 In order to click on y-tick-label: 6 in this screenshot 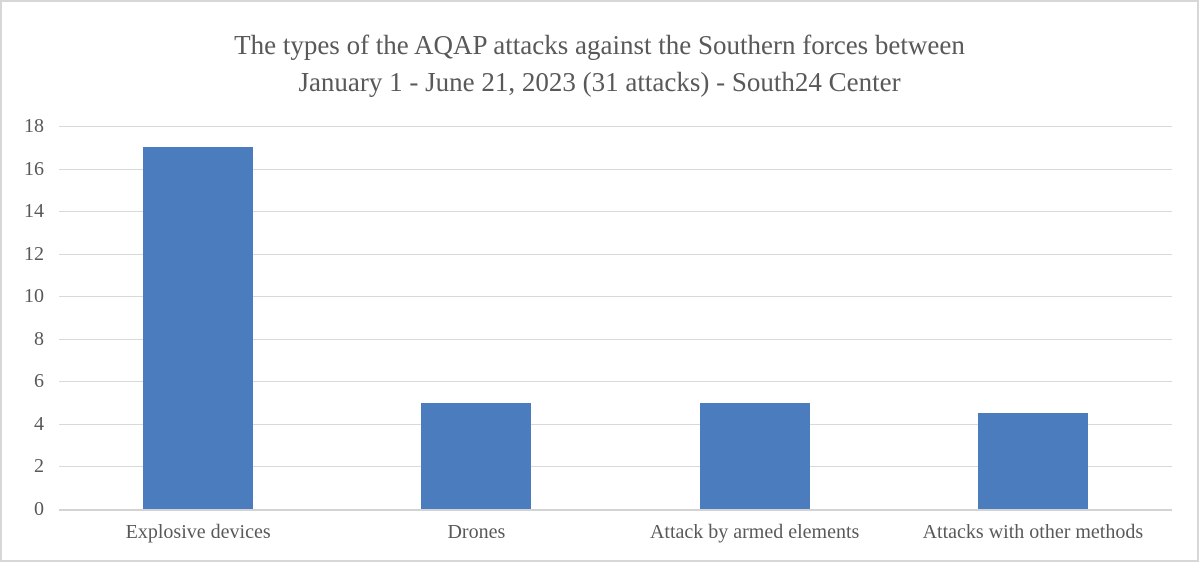, I will do `click(39, 381)`.